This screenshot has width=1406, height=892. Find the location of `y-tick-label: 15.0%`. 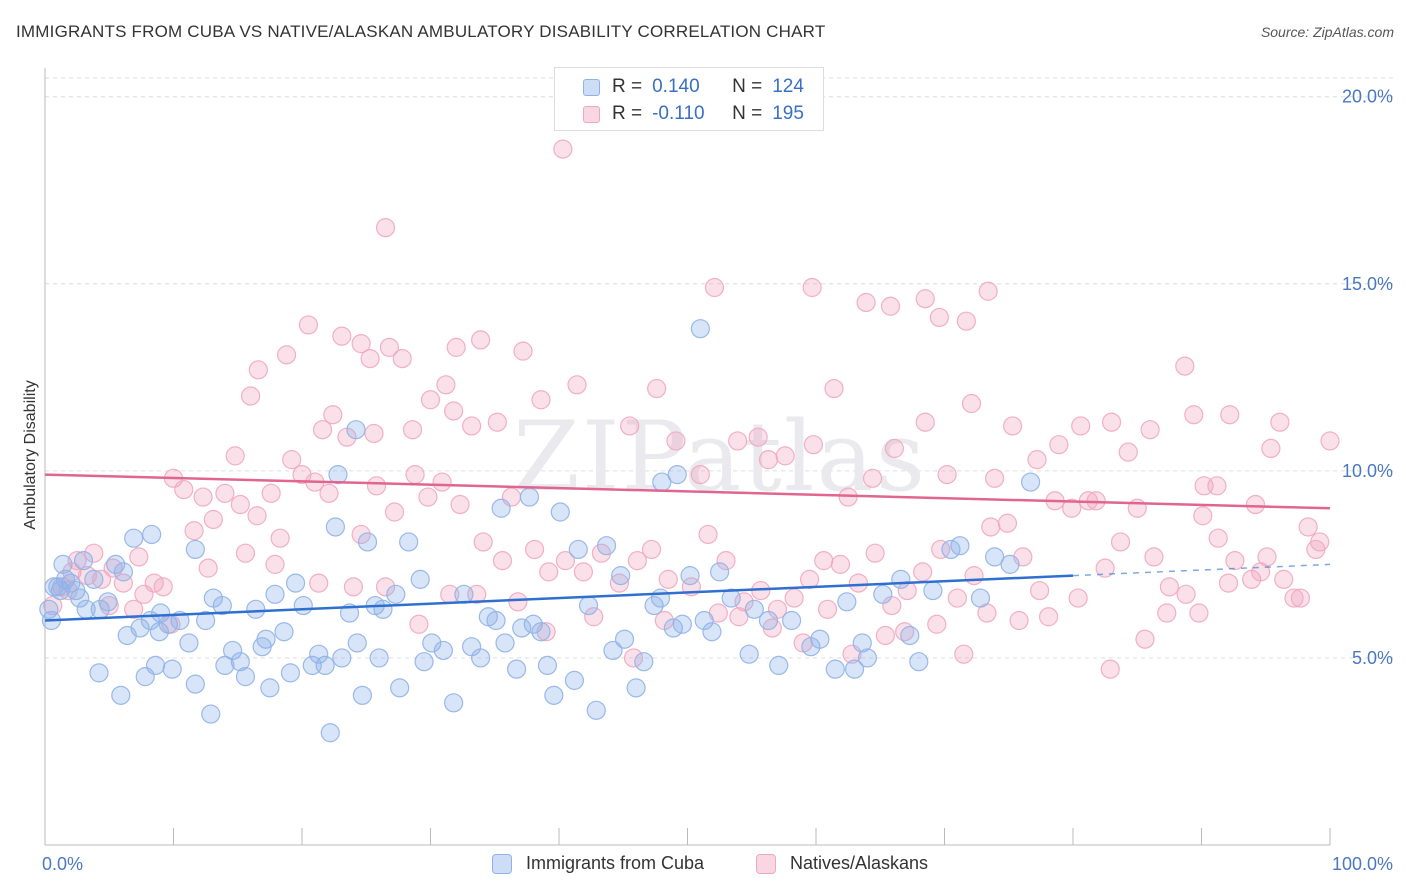

y-tick-label: 15.0% is located at coordinates (1367, 284).